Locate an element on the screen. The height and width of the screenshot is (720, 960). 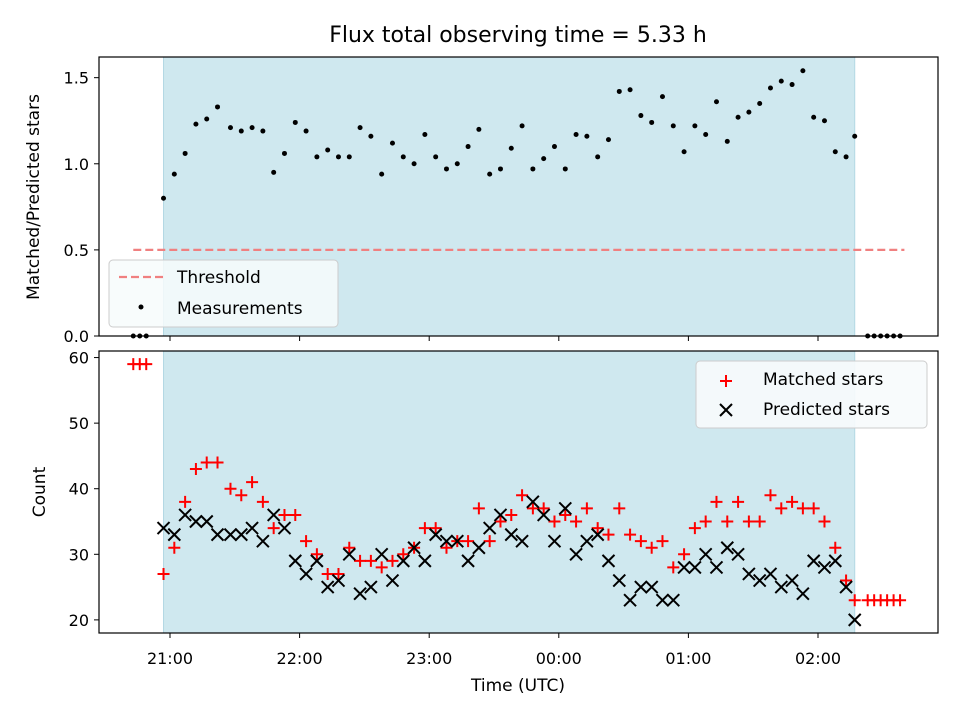
top-y-axis-label: Matched/Predicted stars is located at coordinates (34, 197).